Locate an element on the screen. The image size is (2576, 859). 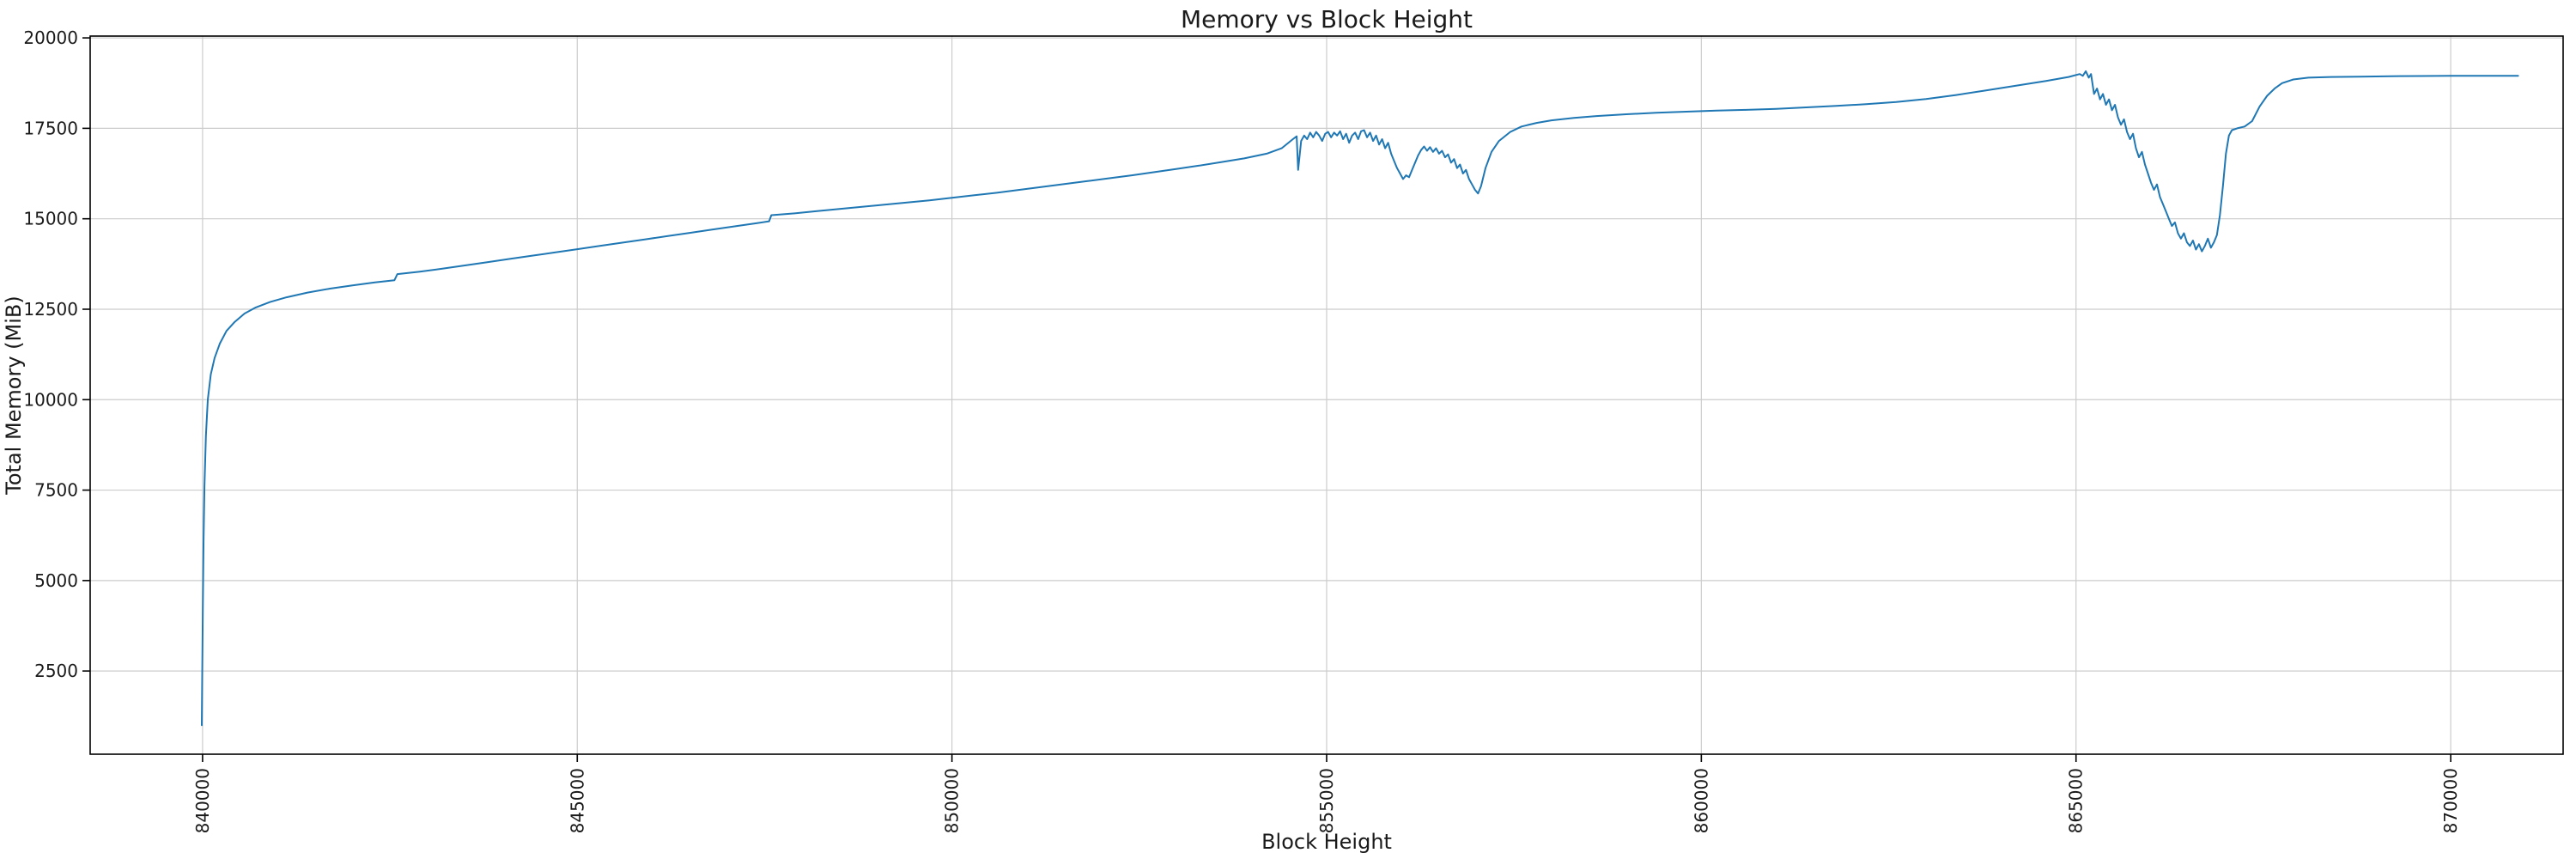
y-axis-label: Total Memory (MiB) is located at coordinates (14, 395).